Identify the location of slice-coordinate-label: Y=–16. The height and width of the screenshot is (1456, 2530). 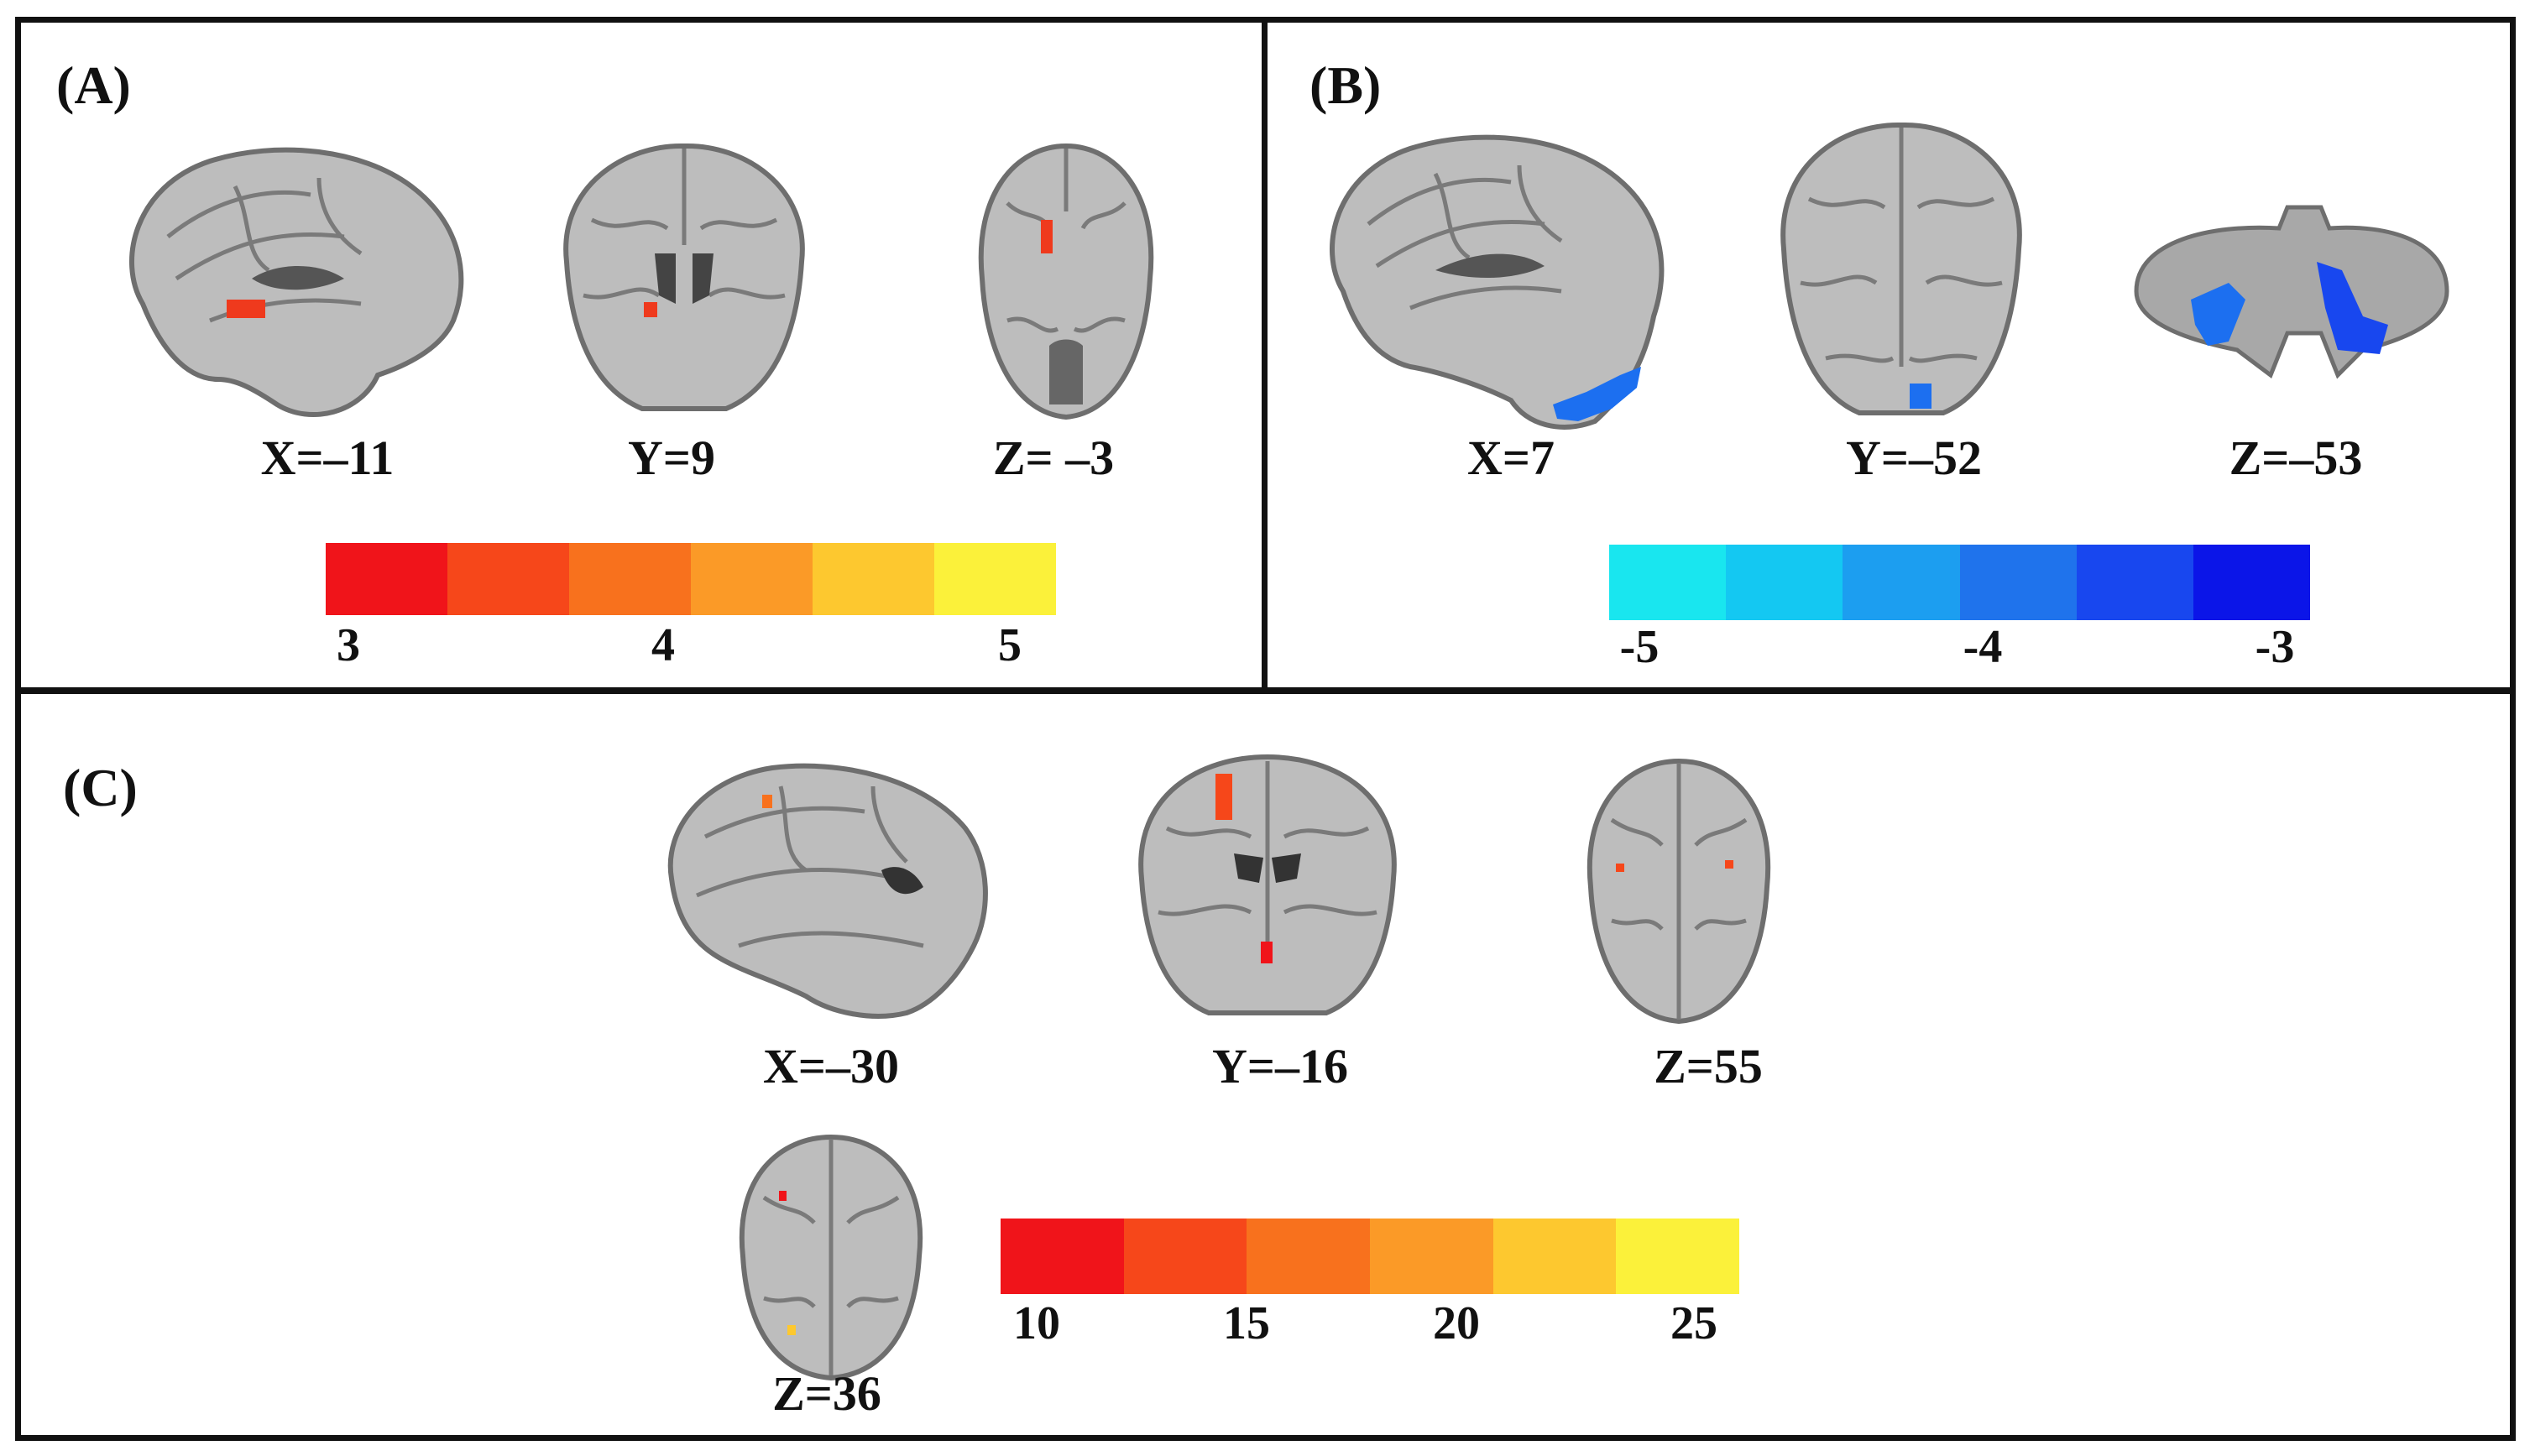
(1280, 1066).